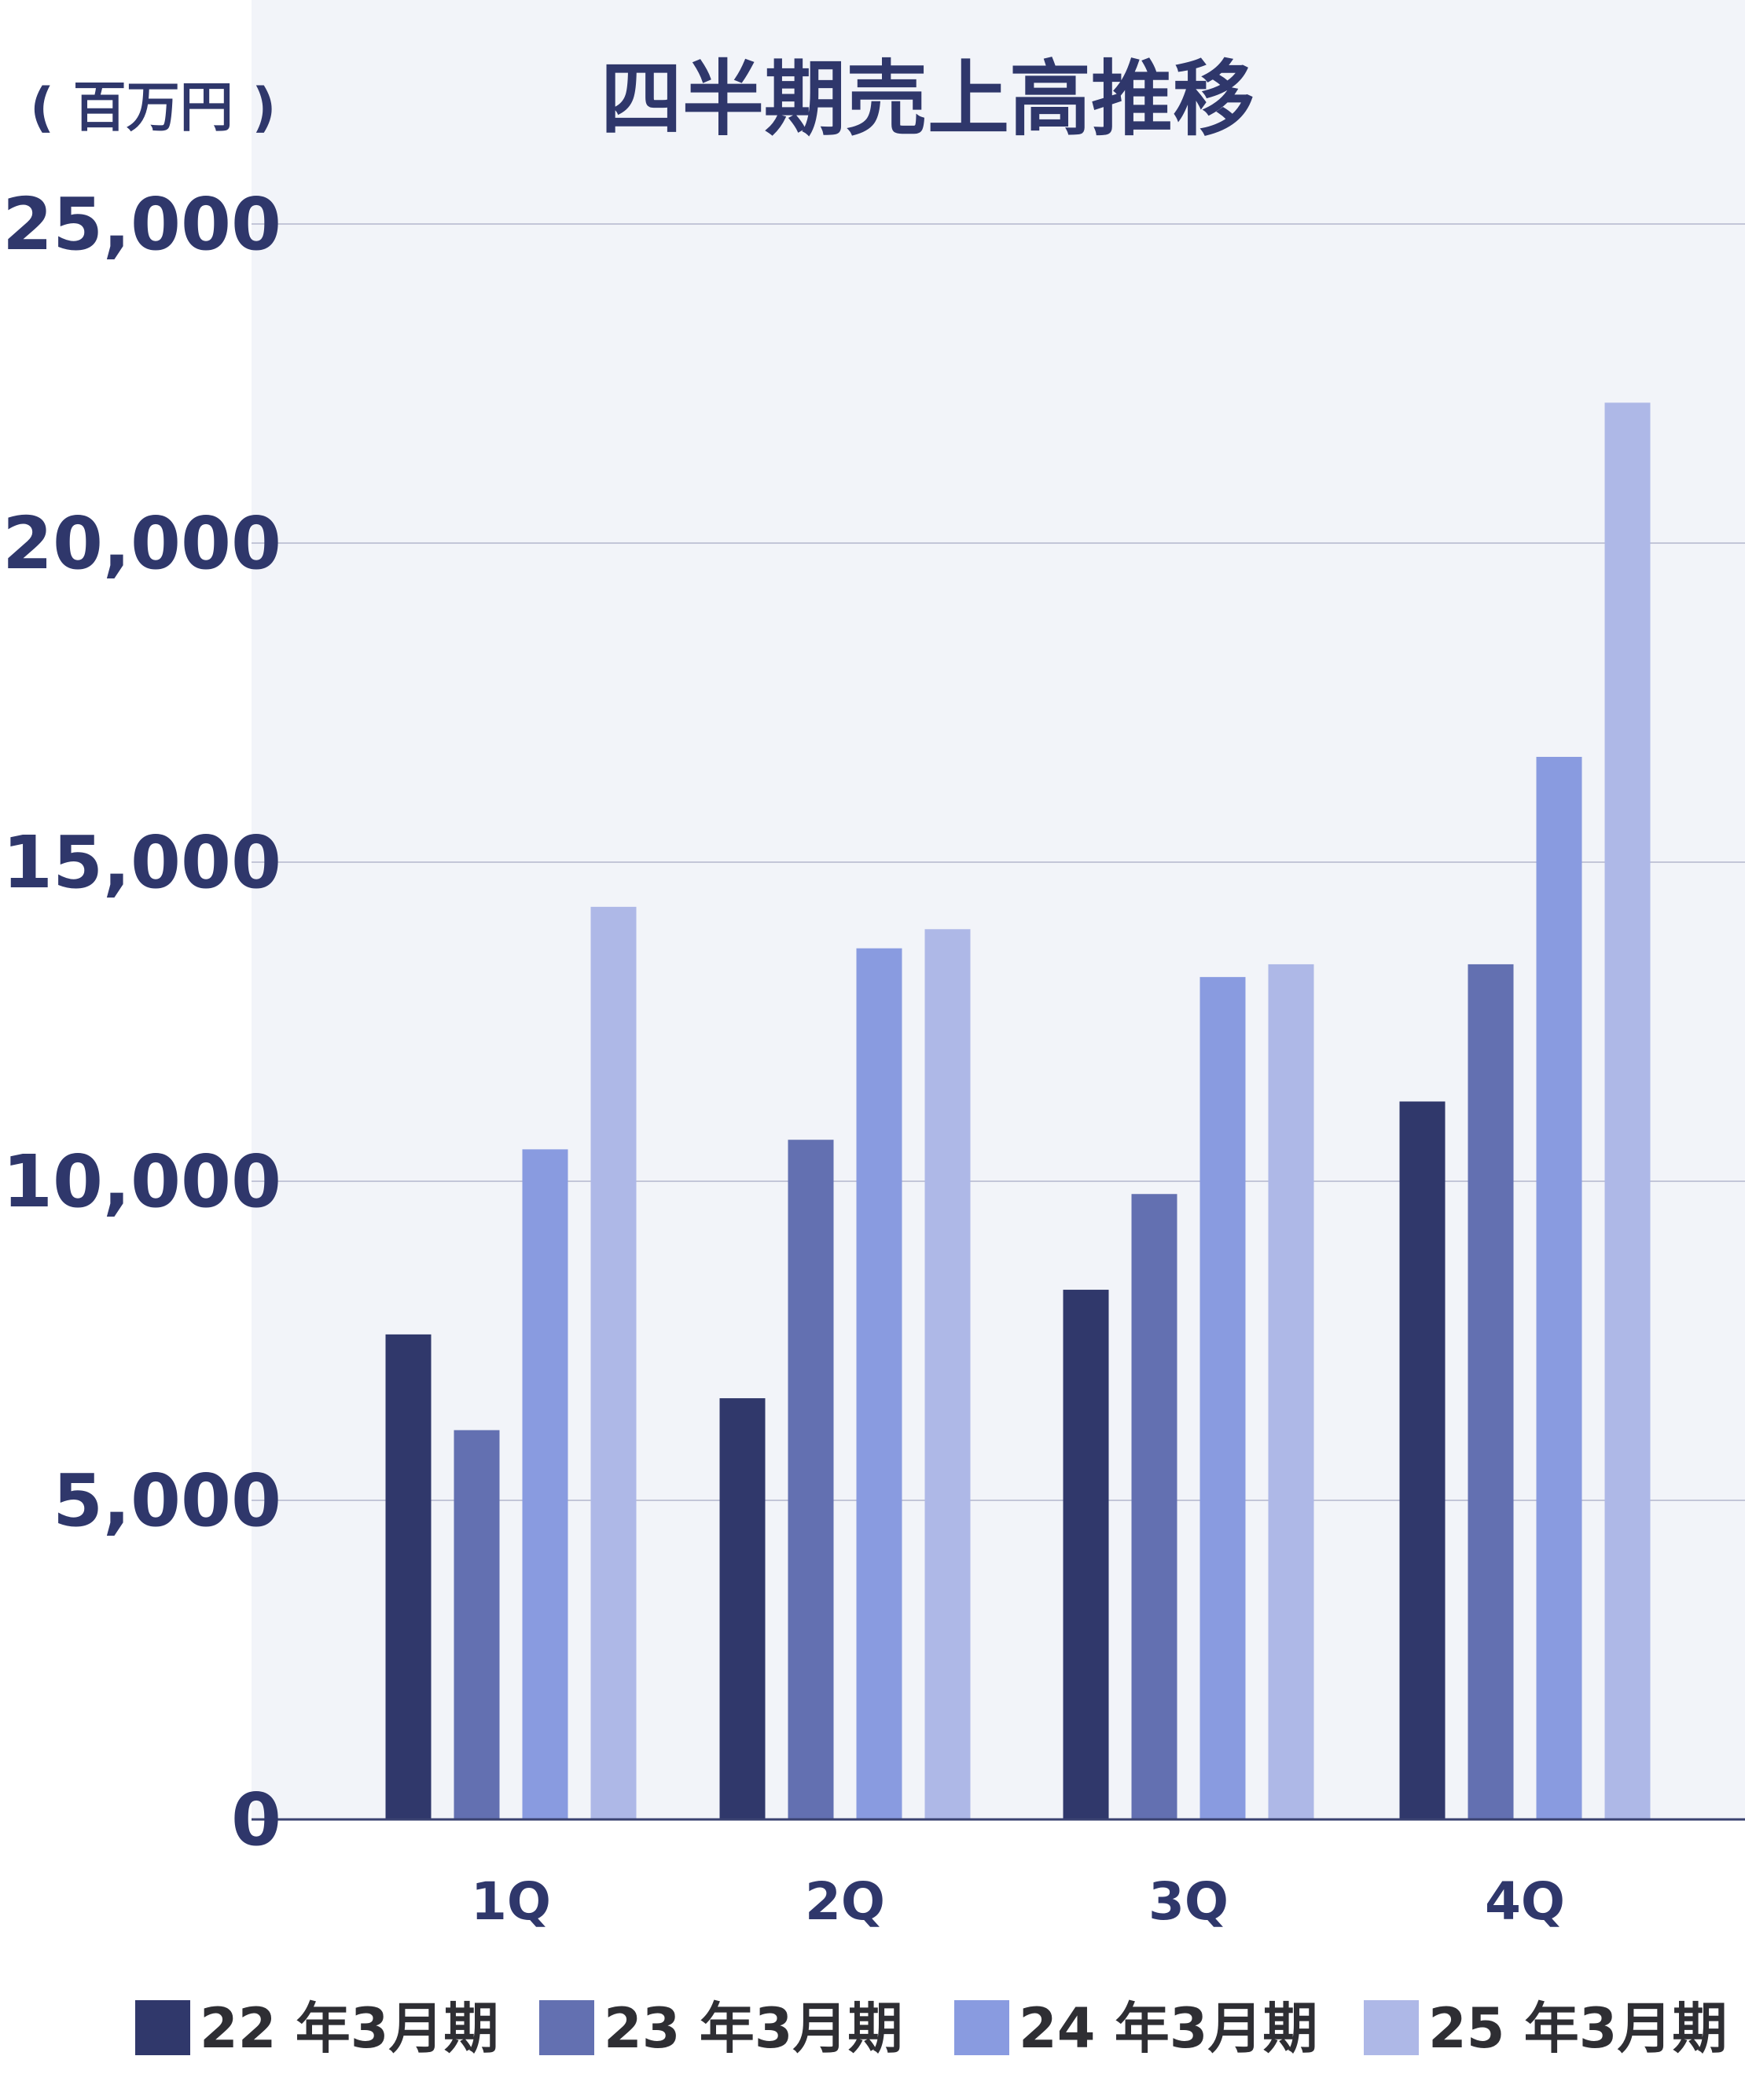 The height and width of the screenshot is (2100, 1745). What do you see at coordinates (1188, 1901) in the screenshot?
I see `x-tick-label: 3Q` at bounding box center [1188, 1901].